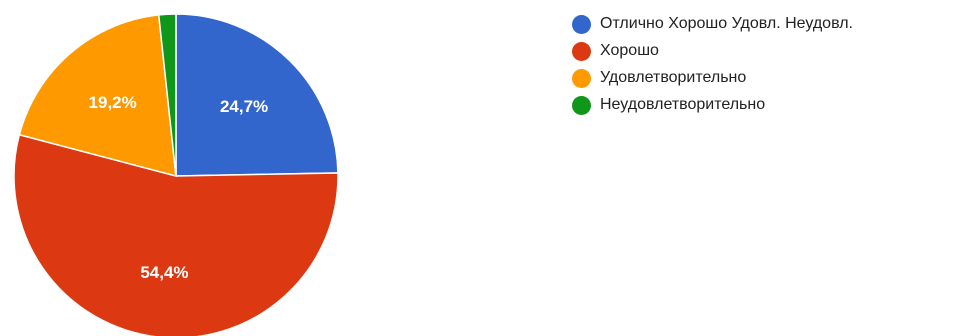 This screenshot has height=336, width=960. Describe the element at coordinates (164, 272) in the screenshot. I see `slice-value-label-1: 54,4%` at that location.